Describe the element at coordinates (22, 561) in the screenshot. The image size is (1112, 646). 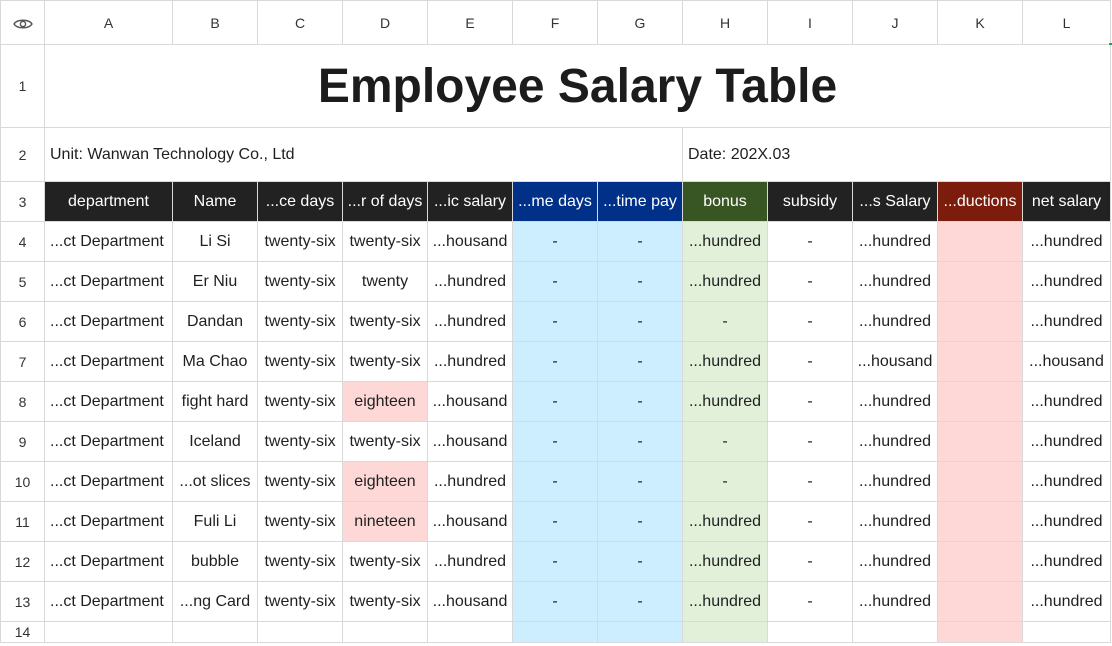
I see `row-header: 12` at that location.